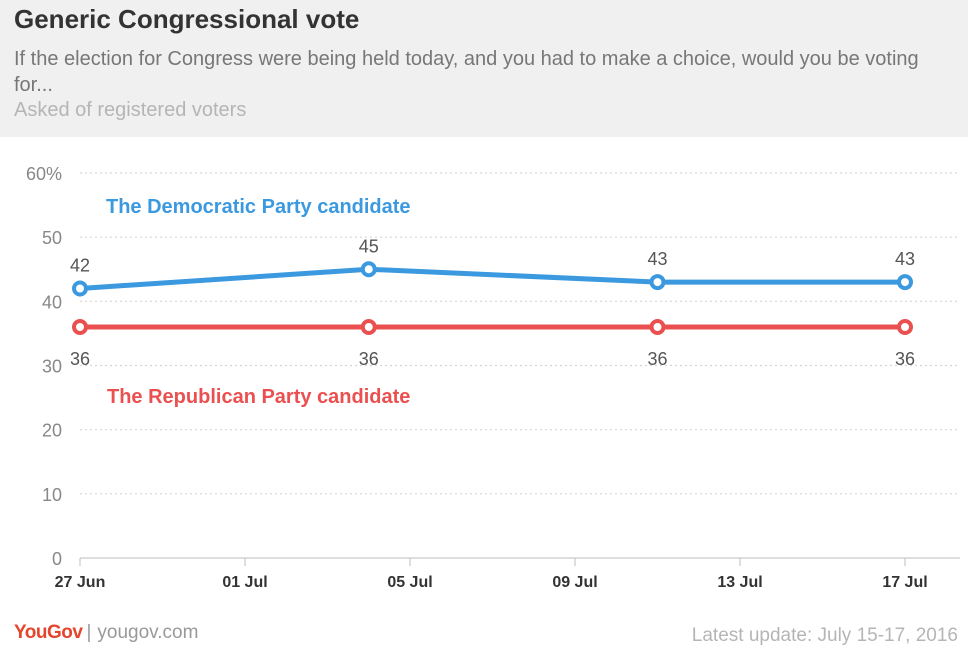  I want to click on x-tick-label: 13 Jul, so click(739, 582).